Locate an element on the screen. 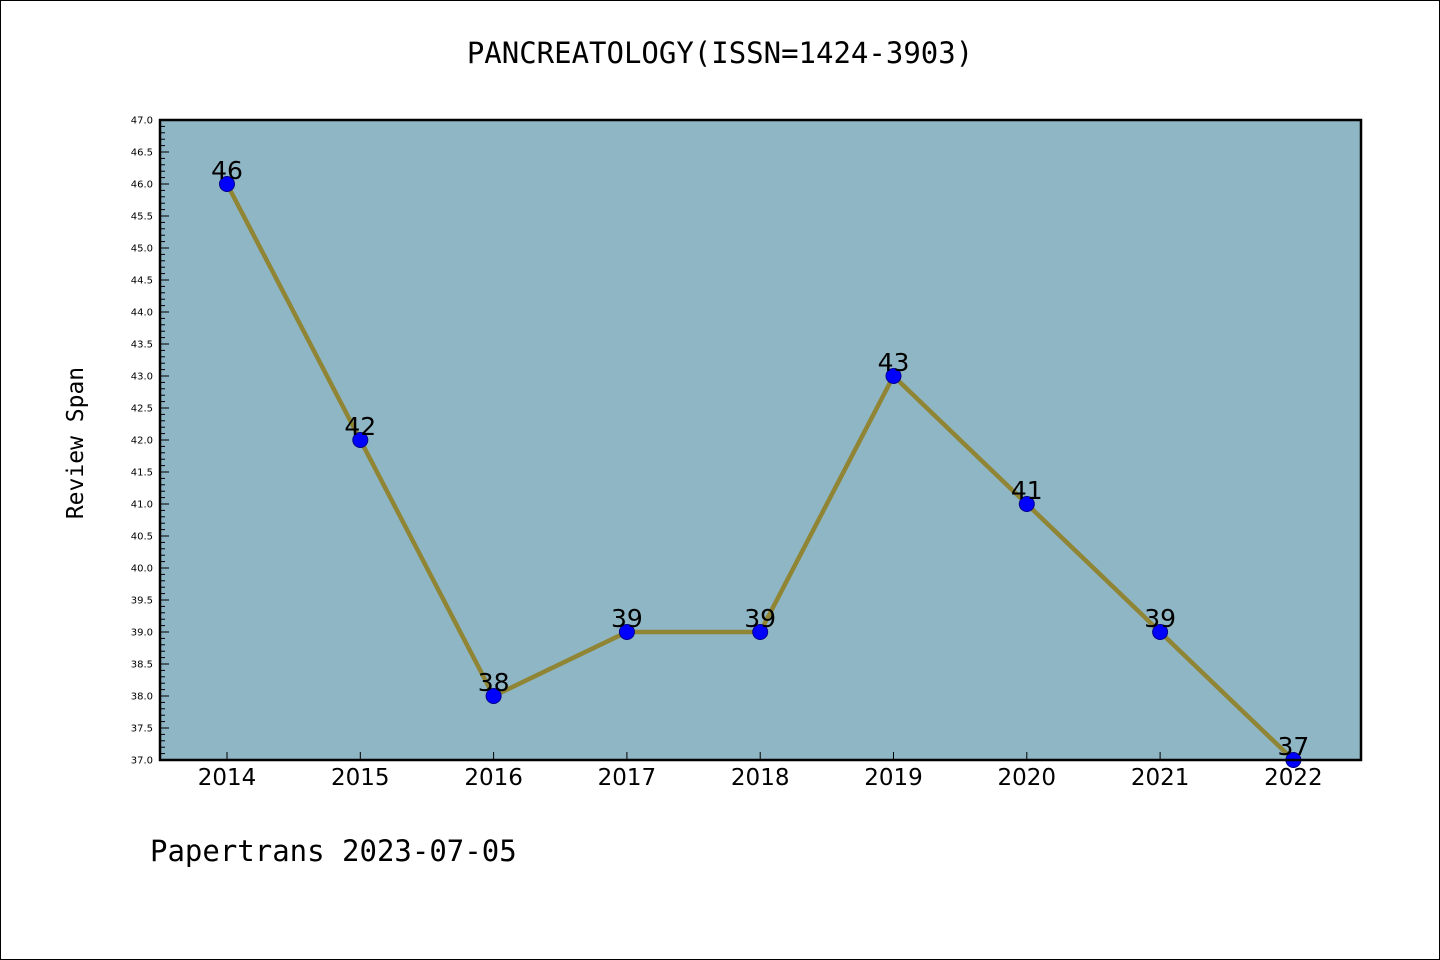  y-tick-label: 47.0 is located at coordinates (142, 121).